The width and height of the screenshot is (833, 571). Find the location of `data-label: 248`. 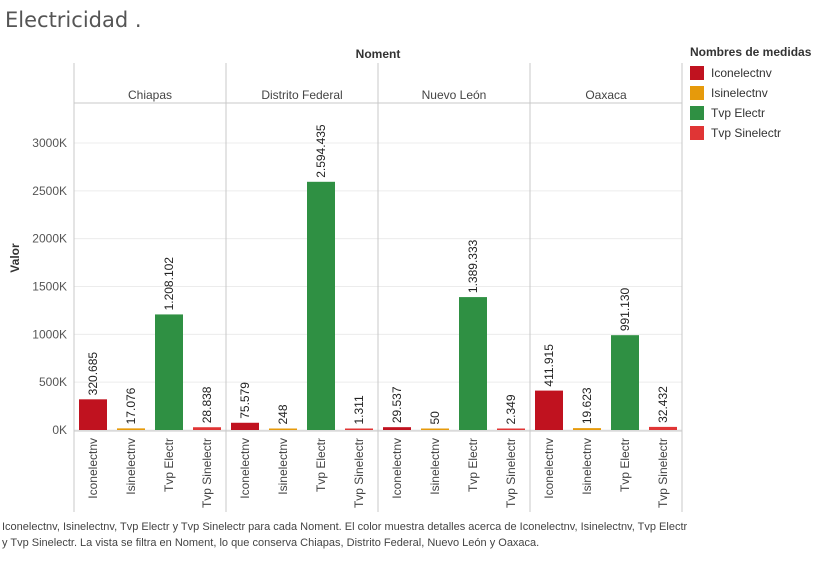

data-label: 248 is located at coordinates (283, 414).